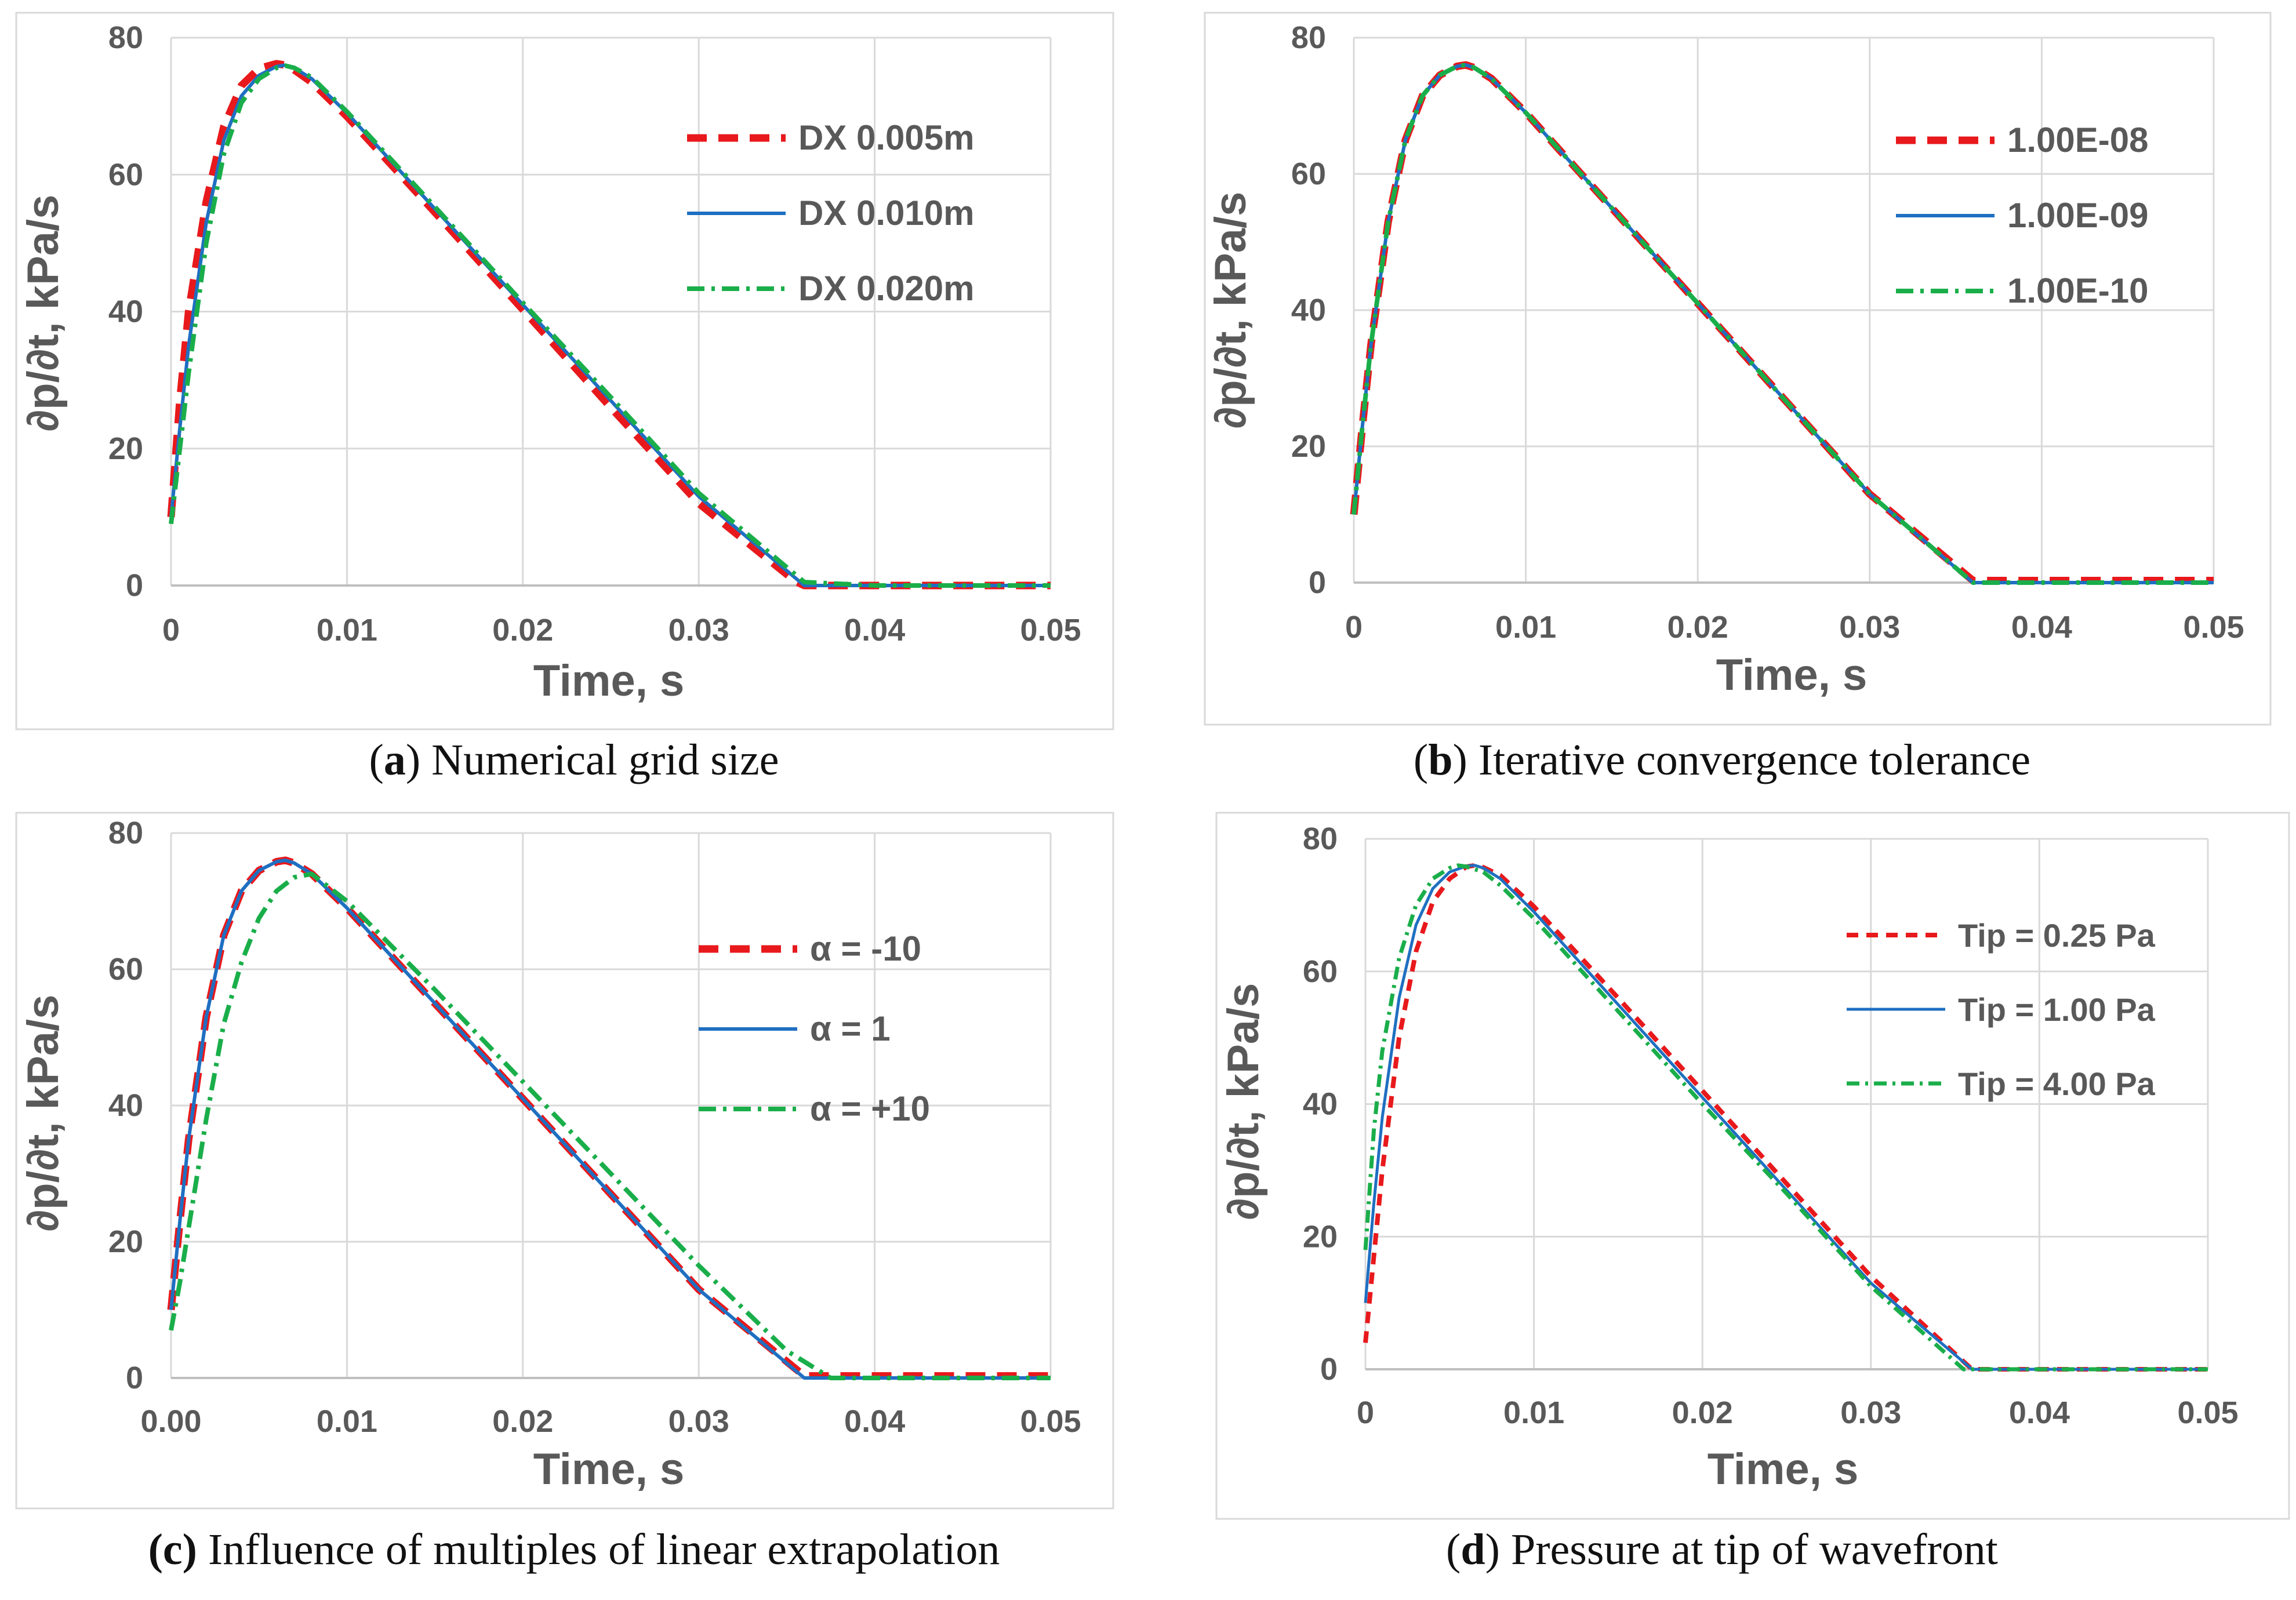 The width and height of the screenshot is (2296, 1600). I want to click on legend-label: α = 1, so click(850, 1029).